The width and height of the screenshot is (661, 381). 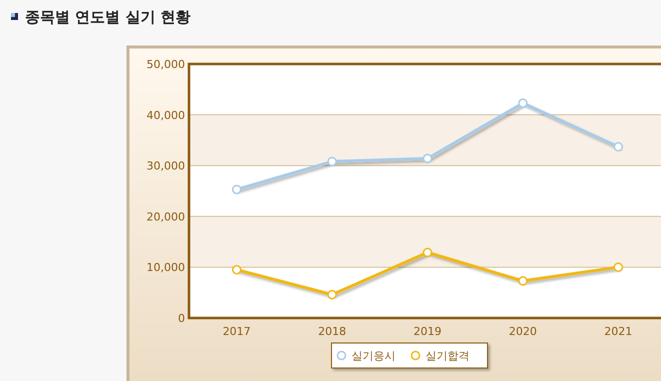 What do you see at coordinates (165, 166) in the screenshot?
I see `y-tick-label: 30,000` at bounding box center [165, 166].